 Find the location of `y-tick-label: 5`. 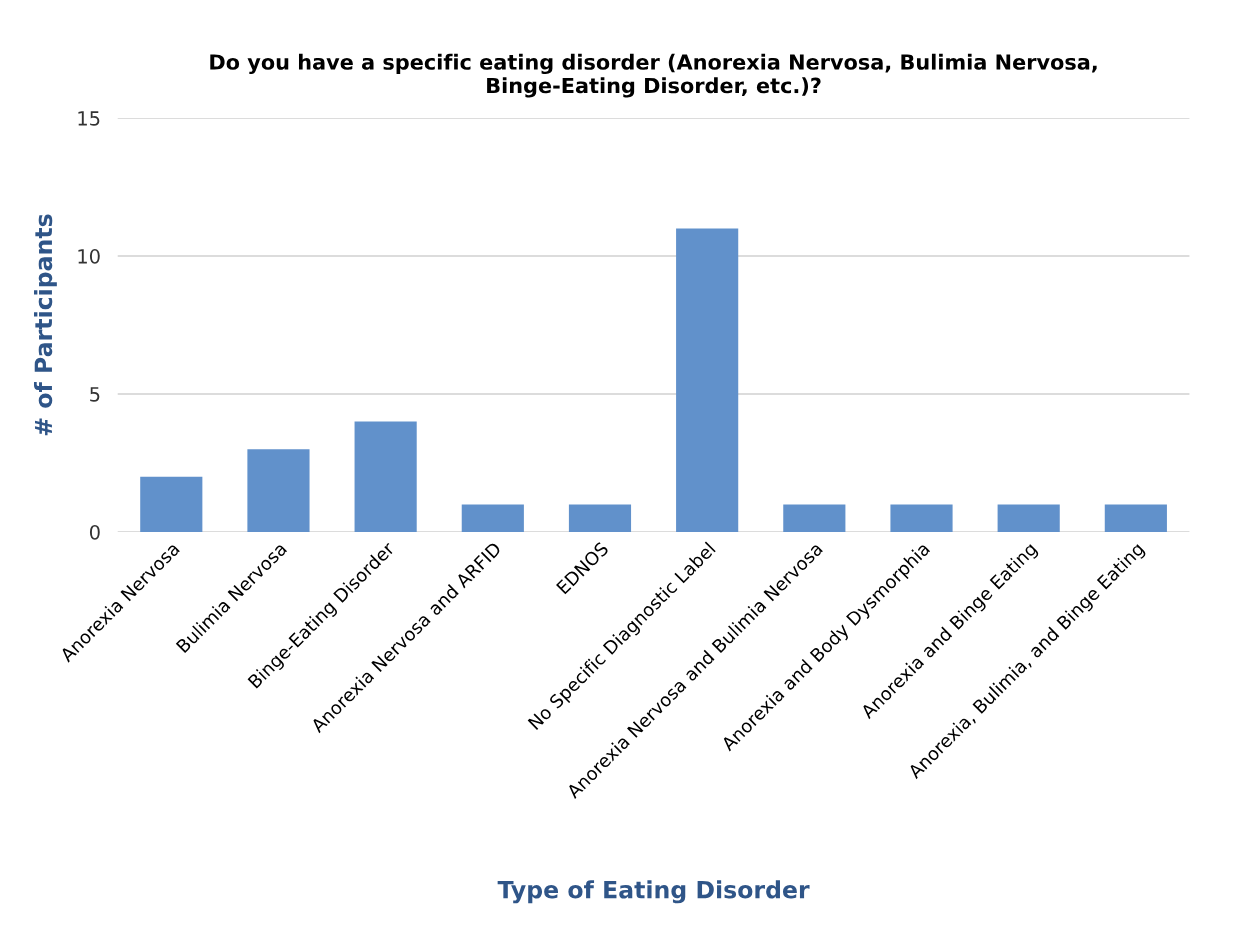

y-tick-label: 5 is located at coordinates (95, 394).